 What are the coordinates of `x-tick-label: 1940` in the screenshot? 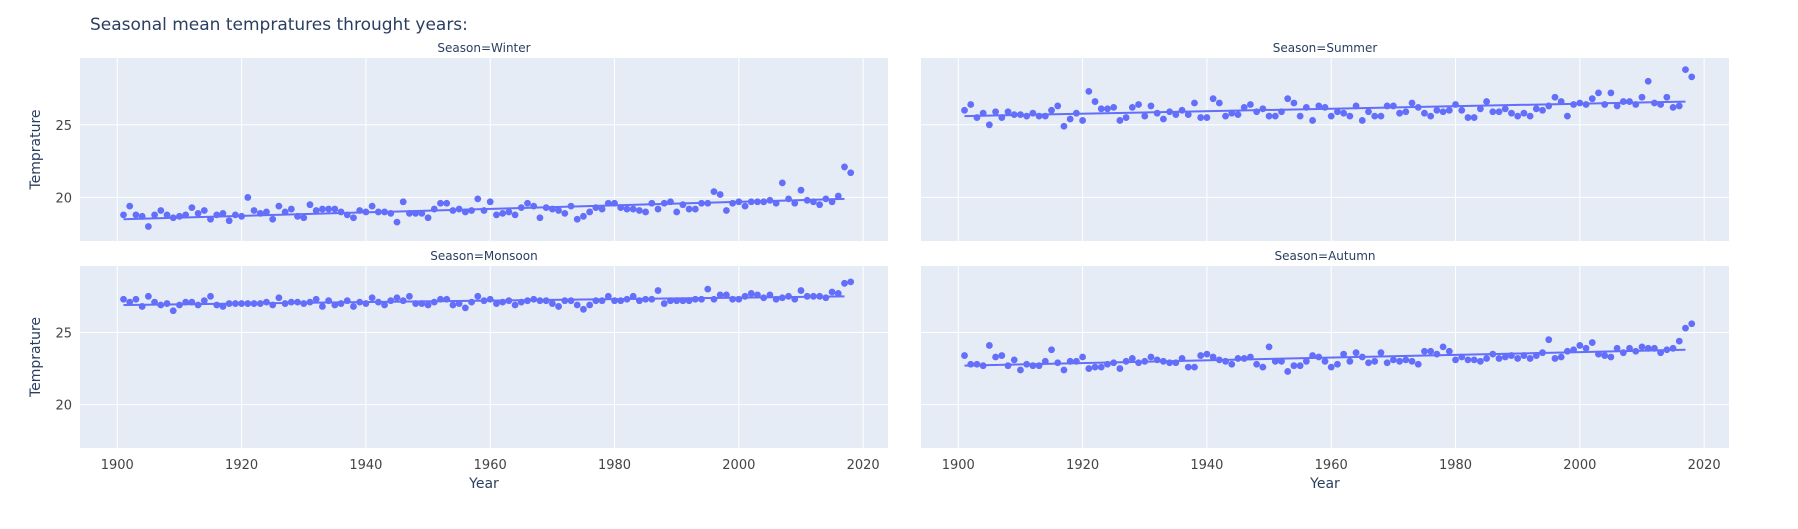 It's located at (1206, 465).